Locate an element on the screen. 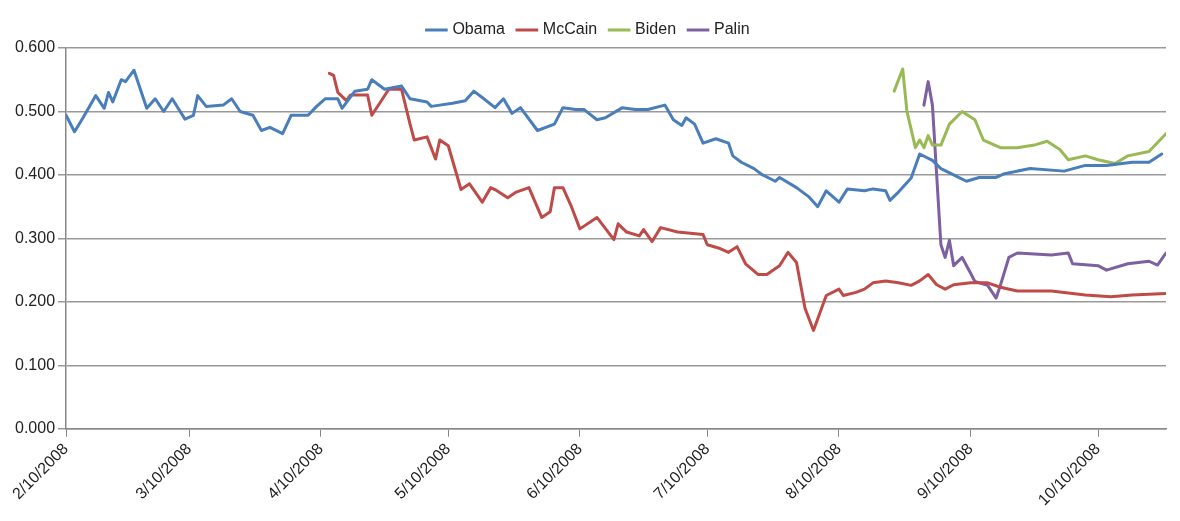 Image resolution: width=1180 pixels, height=521 pixels. y-tick-label: 0.200 is located at coordinates (35, 301).